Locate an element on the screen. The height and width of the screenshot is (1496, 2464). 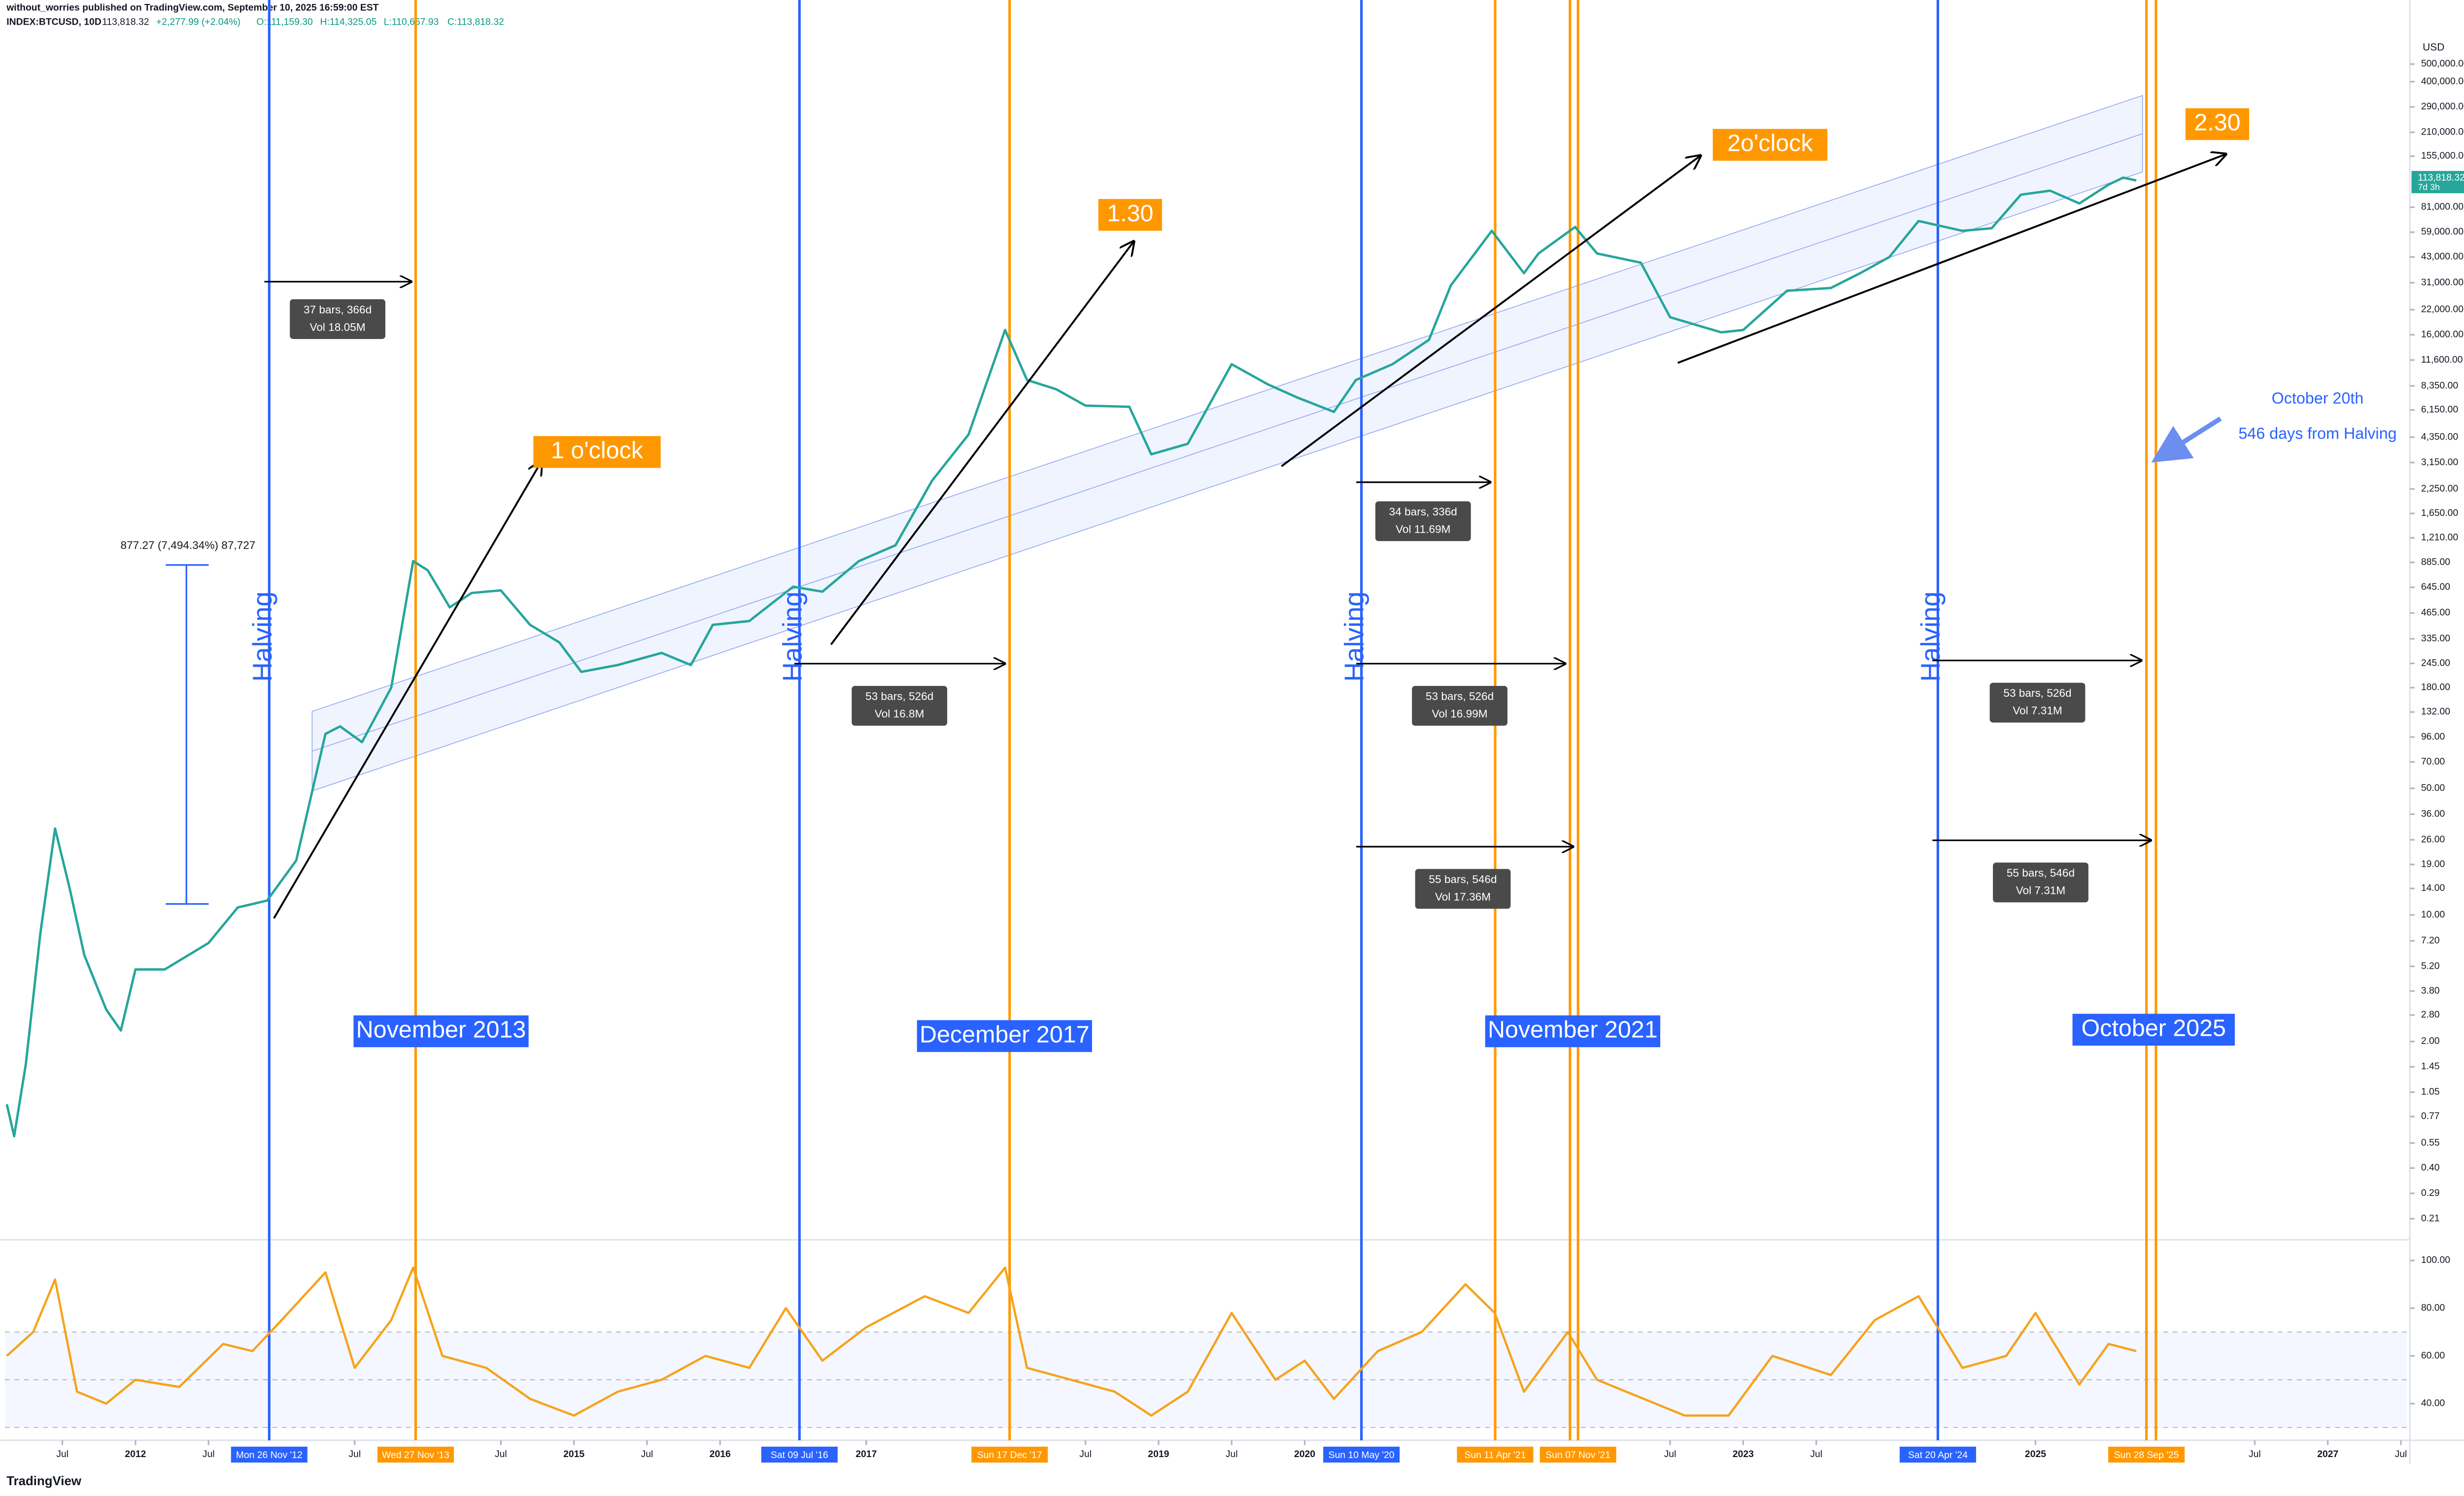
close: C:113,818.32 is located at coordinates (475, 21).